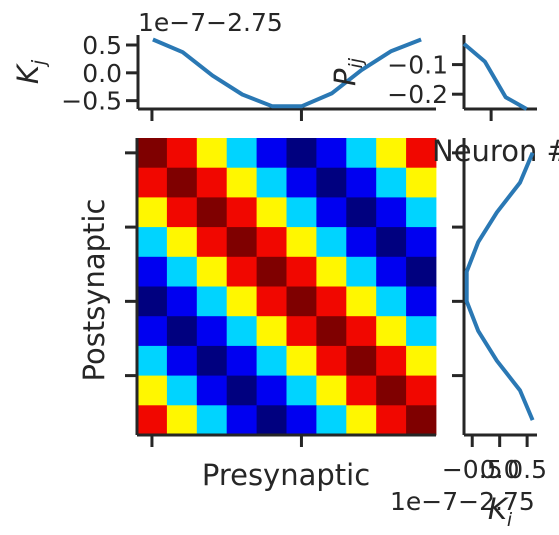 The width and height of the screenshot is (559, 535). What do you see at coordinates (102, 73) in the screenshot?
I see `top-y-tick-label: 0.0` at bounding box center [102, 73].